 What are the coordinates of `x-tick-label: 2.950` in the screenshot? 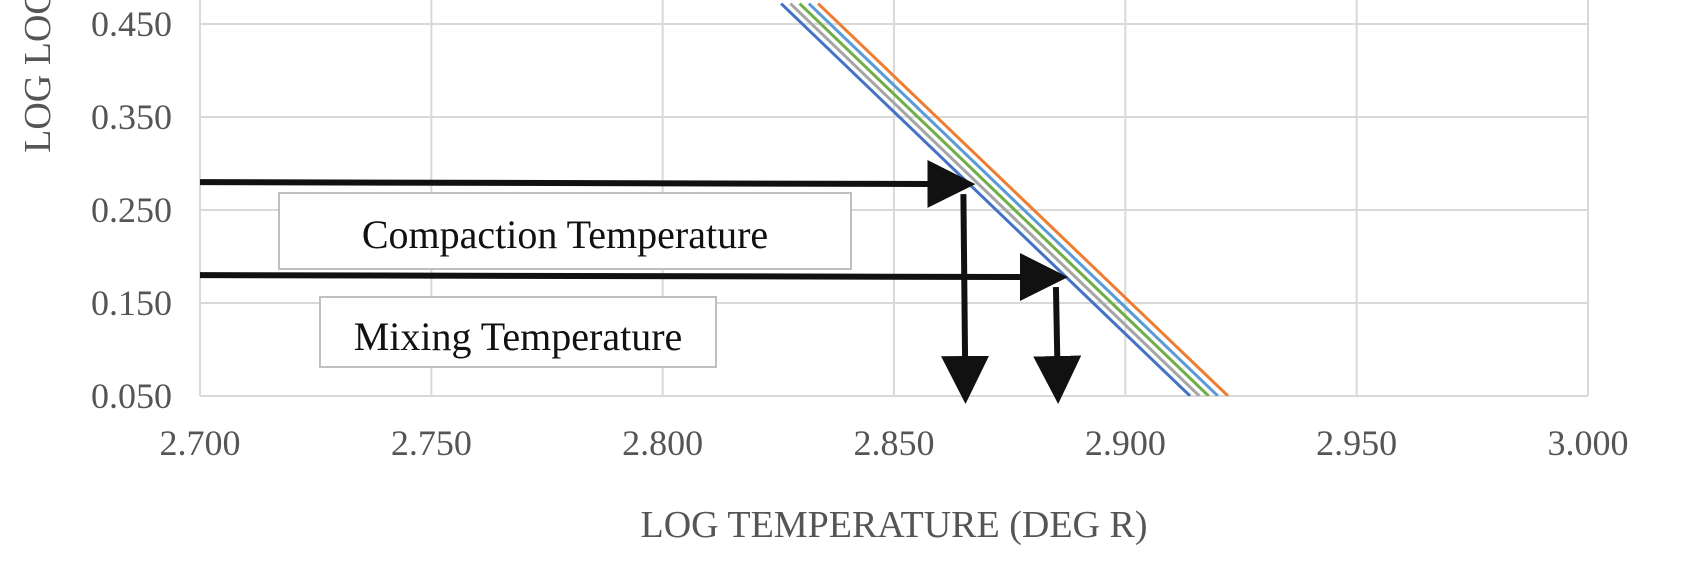 It's located at (1356, 443).